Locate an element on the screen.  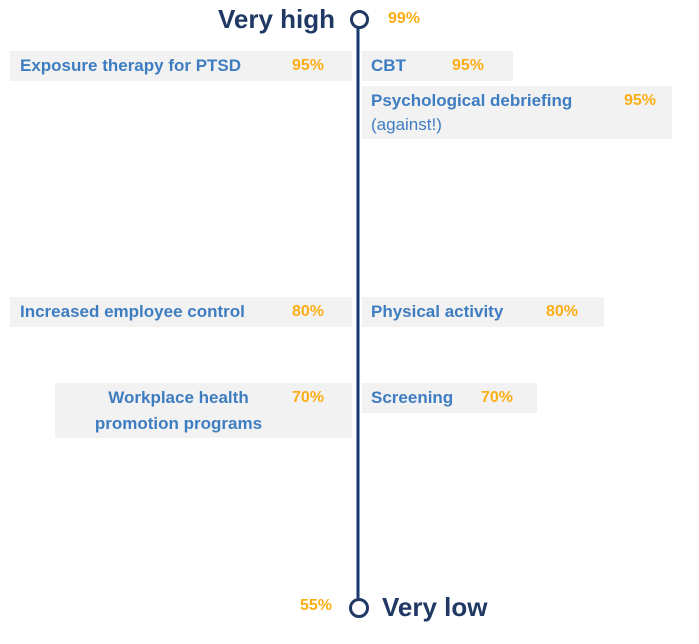
intervention-label: Exposure therapy for PTSD is located at coordinates (131, 65).